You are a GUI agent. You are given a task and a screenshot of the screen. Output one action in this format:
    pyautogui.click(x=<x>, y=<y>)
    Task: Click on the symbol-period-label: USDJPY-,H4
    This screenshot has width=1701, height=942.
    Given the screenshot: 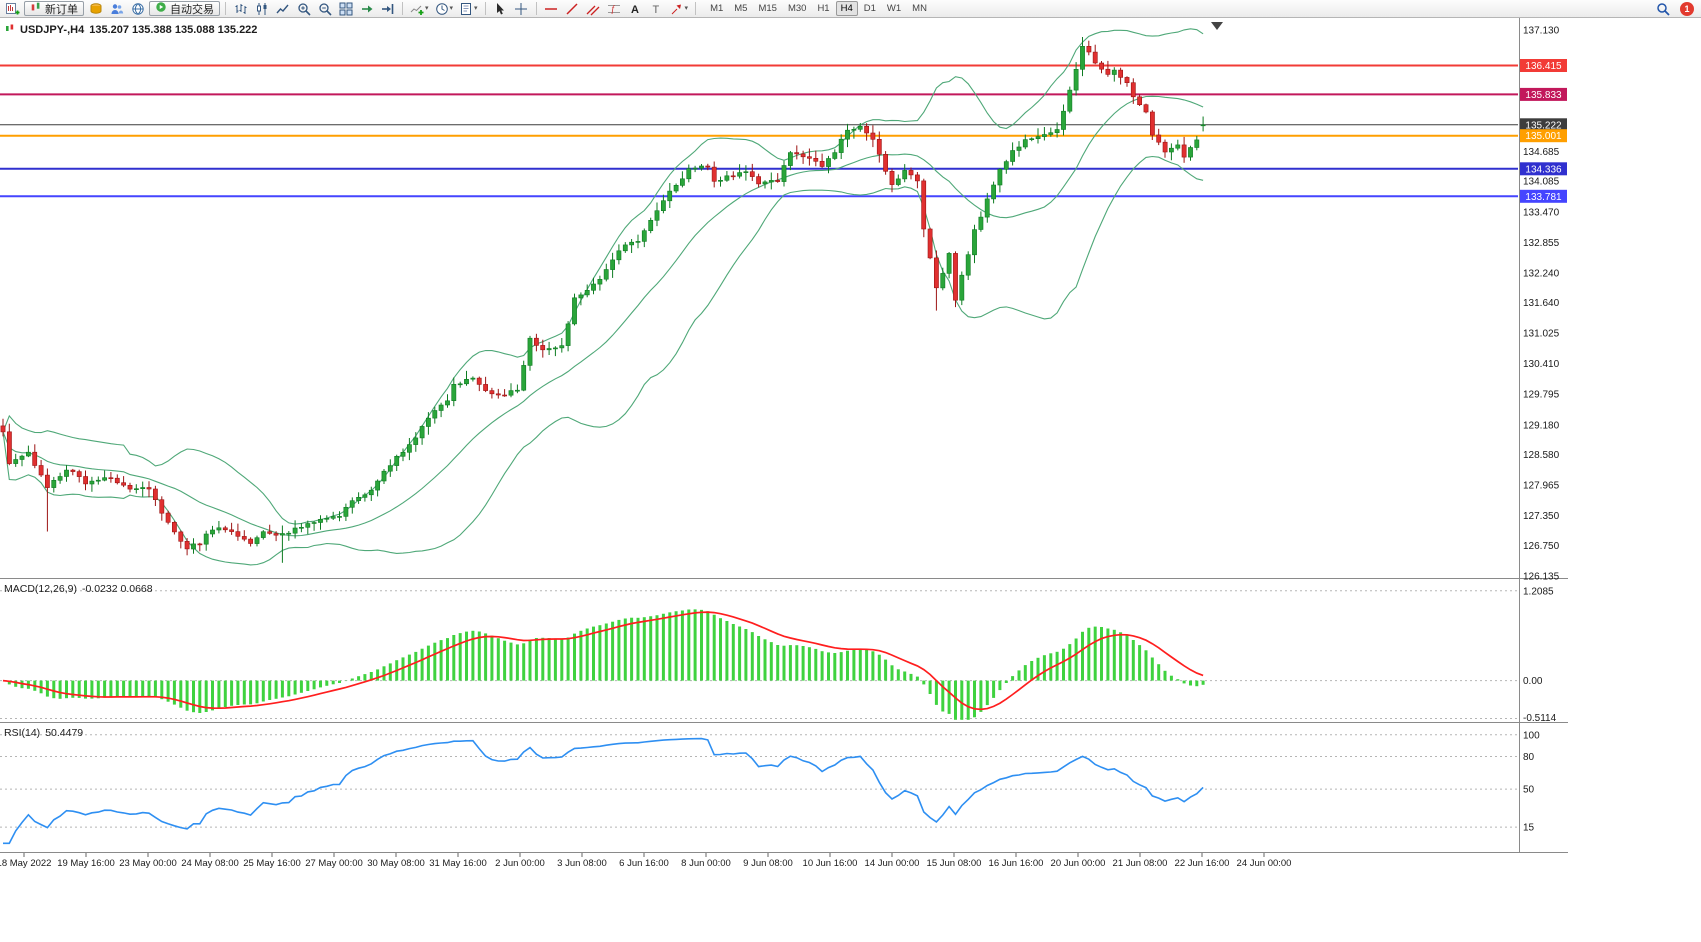 What is the action you would take?
    pyautogui.click(x=52, y=29)
    